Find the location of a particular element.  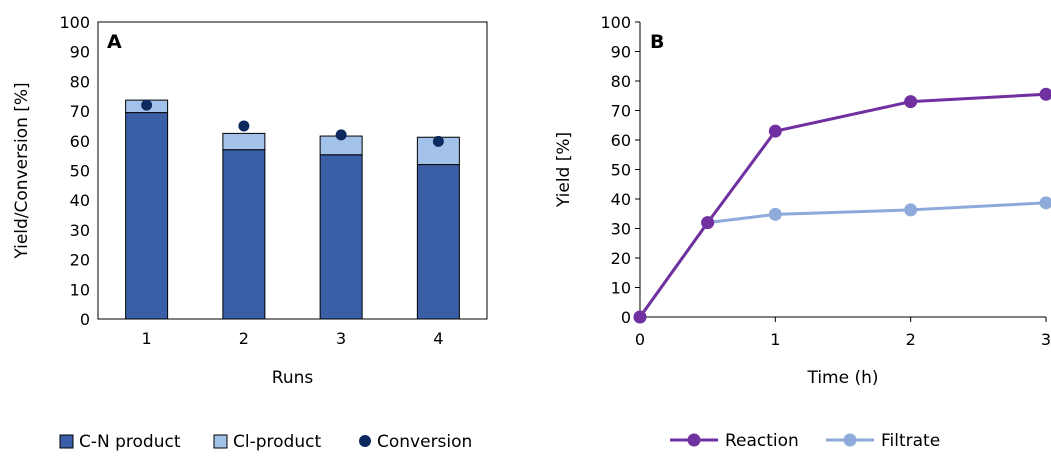

bar-cl-product is located at coordinates (244, 141).